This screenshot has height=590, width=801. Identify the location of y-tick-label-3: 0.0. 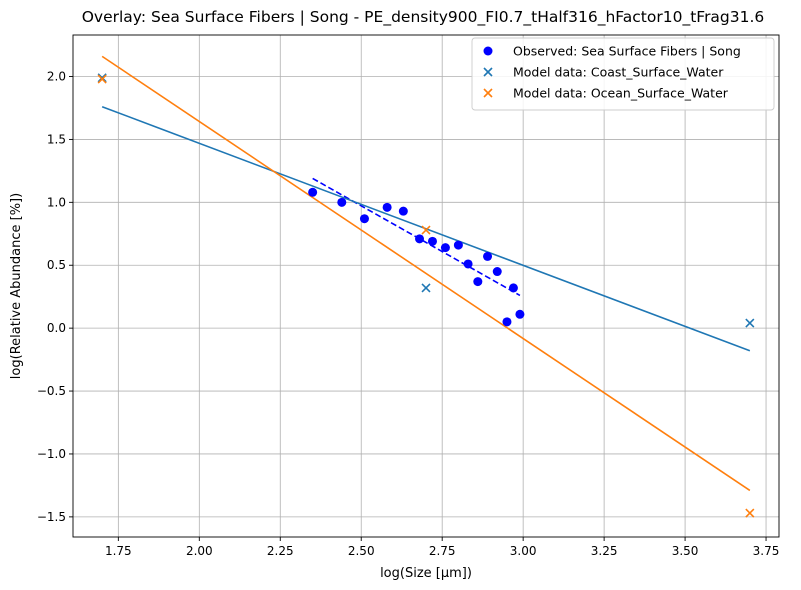
(56, 328).